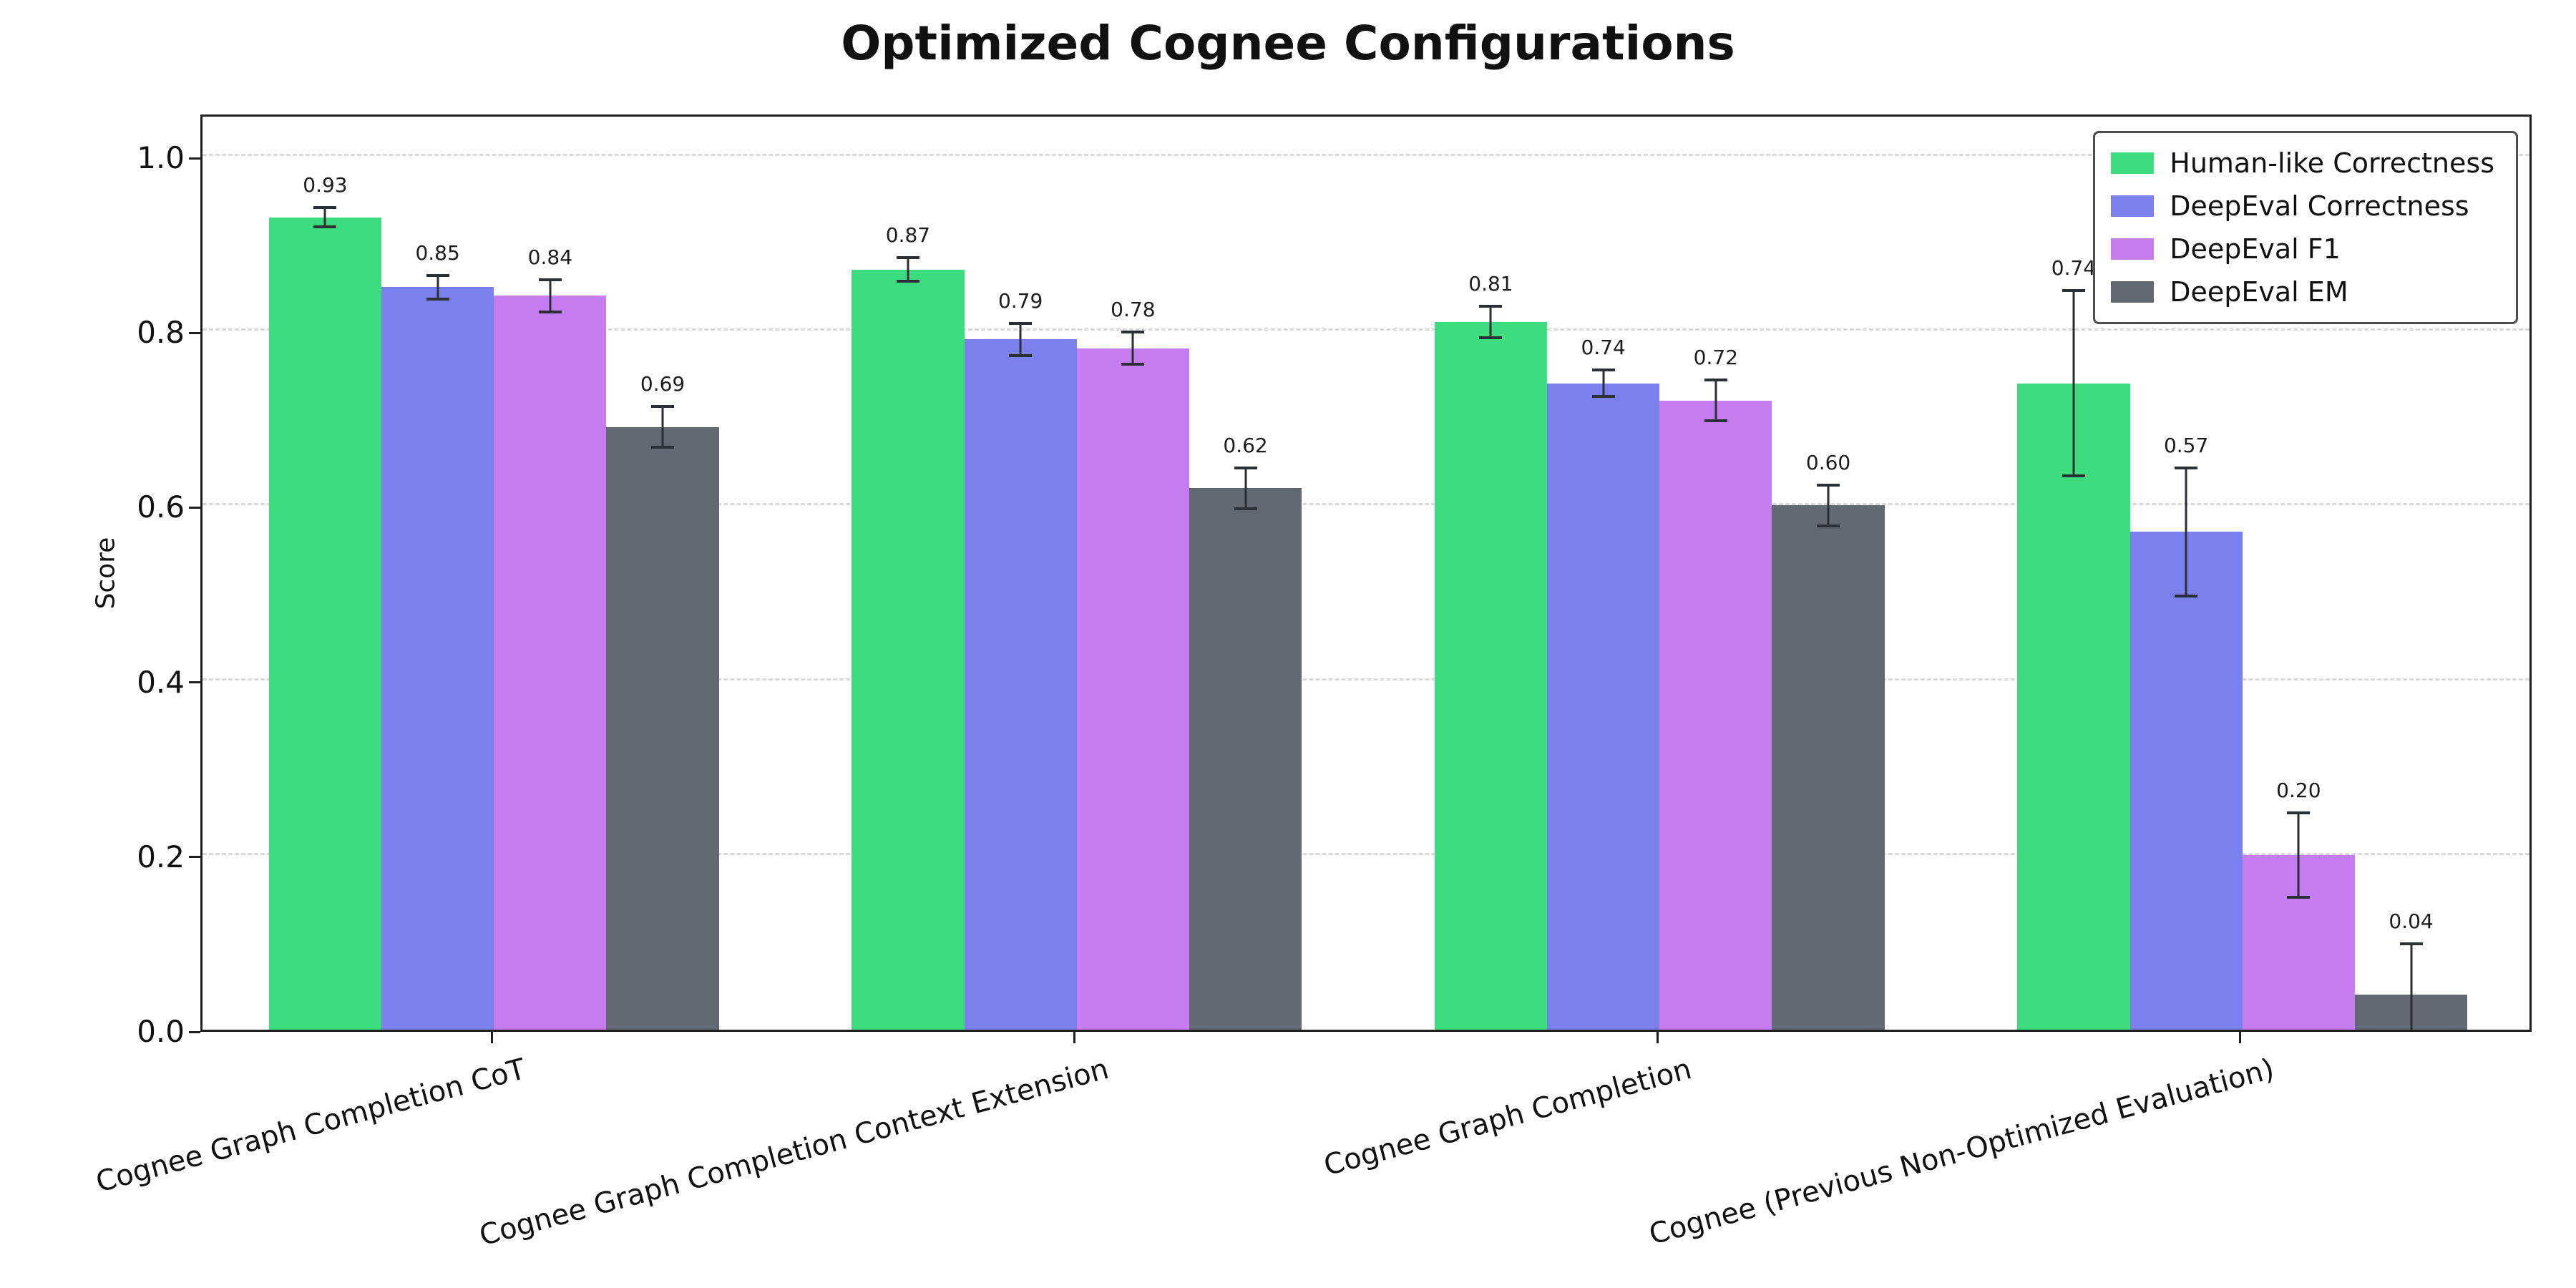 The width and height of the screenshot is (2576, 1288). Describe the element at coordinates (1245, 445) in the screenshot. I see `bar-value-label: 0.62` at that location.